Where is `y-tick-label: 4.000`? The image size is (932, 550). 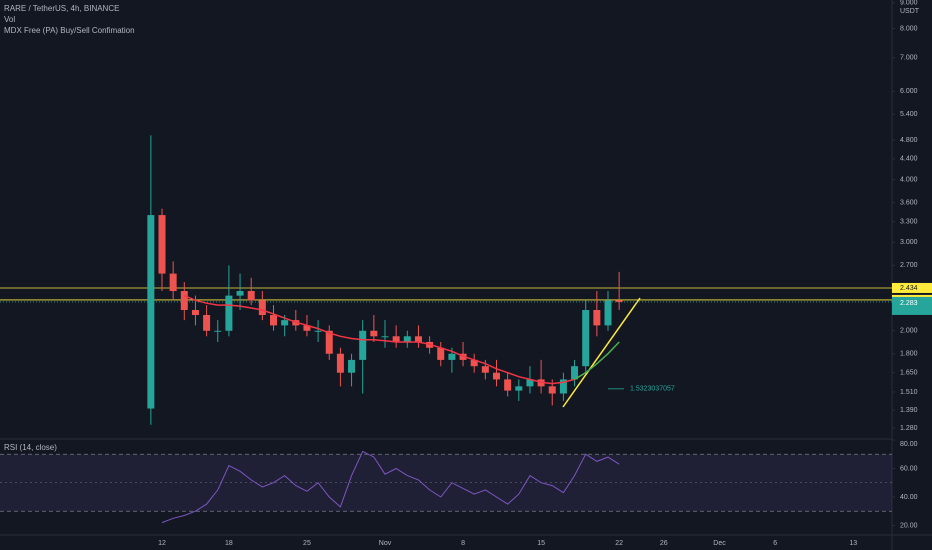 y-tick-label: 4.000 is located at coordinates (909, 180).